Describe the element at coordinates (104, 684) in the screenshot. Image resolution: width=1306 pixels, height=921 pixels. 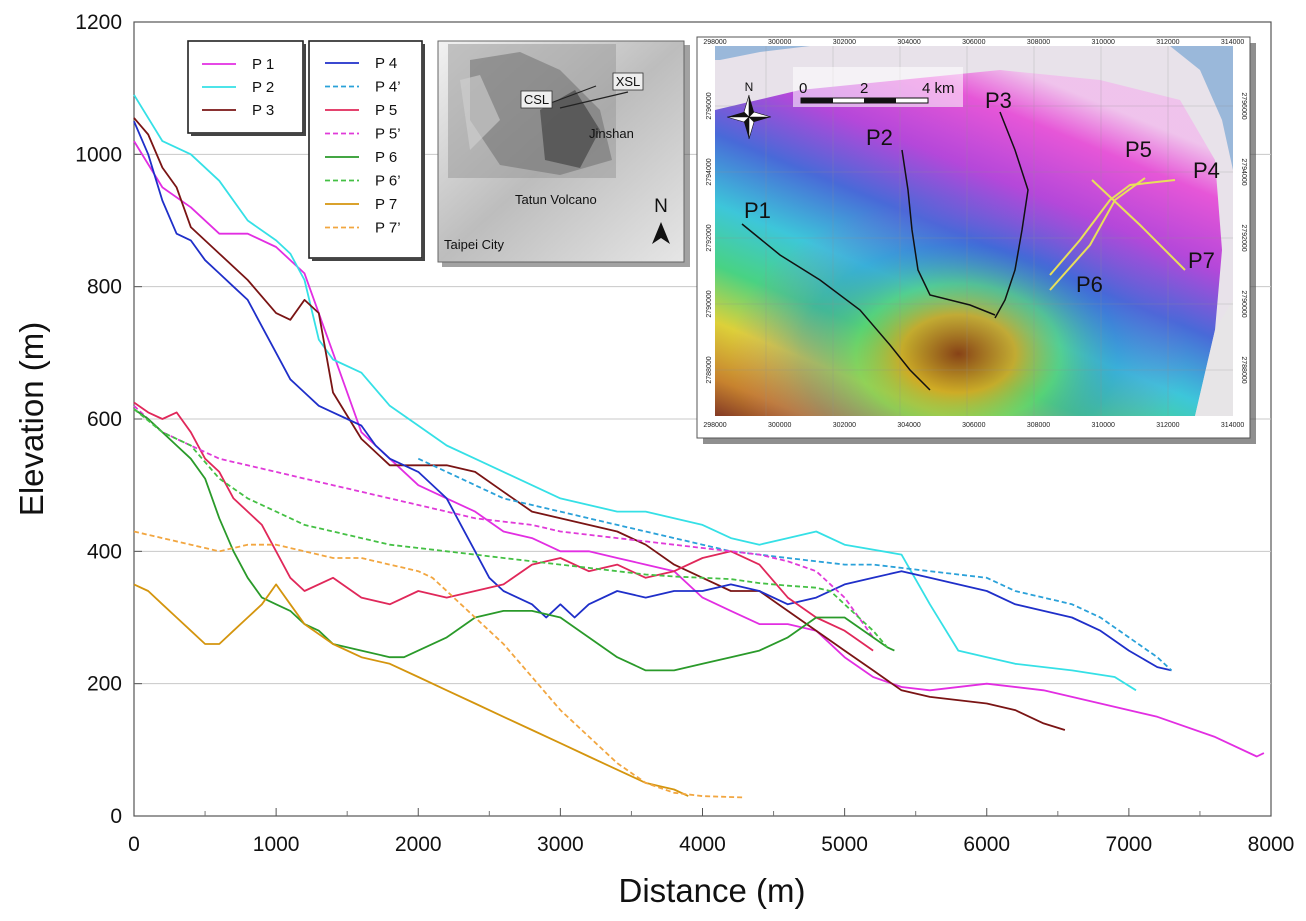
I see `y-tick-label: 200` at that location.